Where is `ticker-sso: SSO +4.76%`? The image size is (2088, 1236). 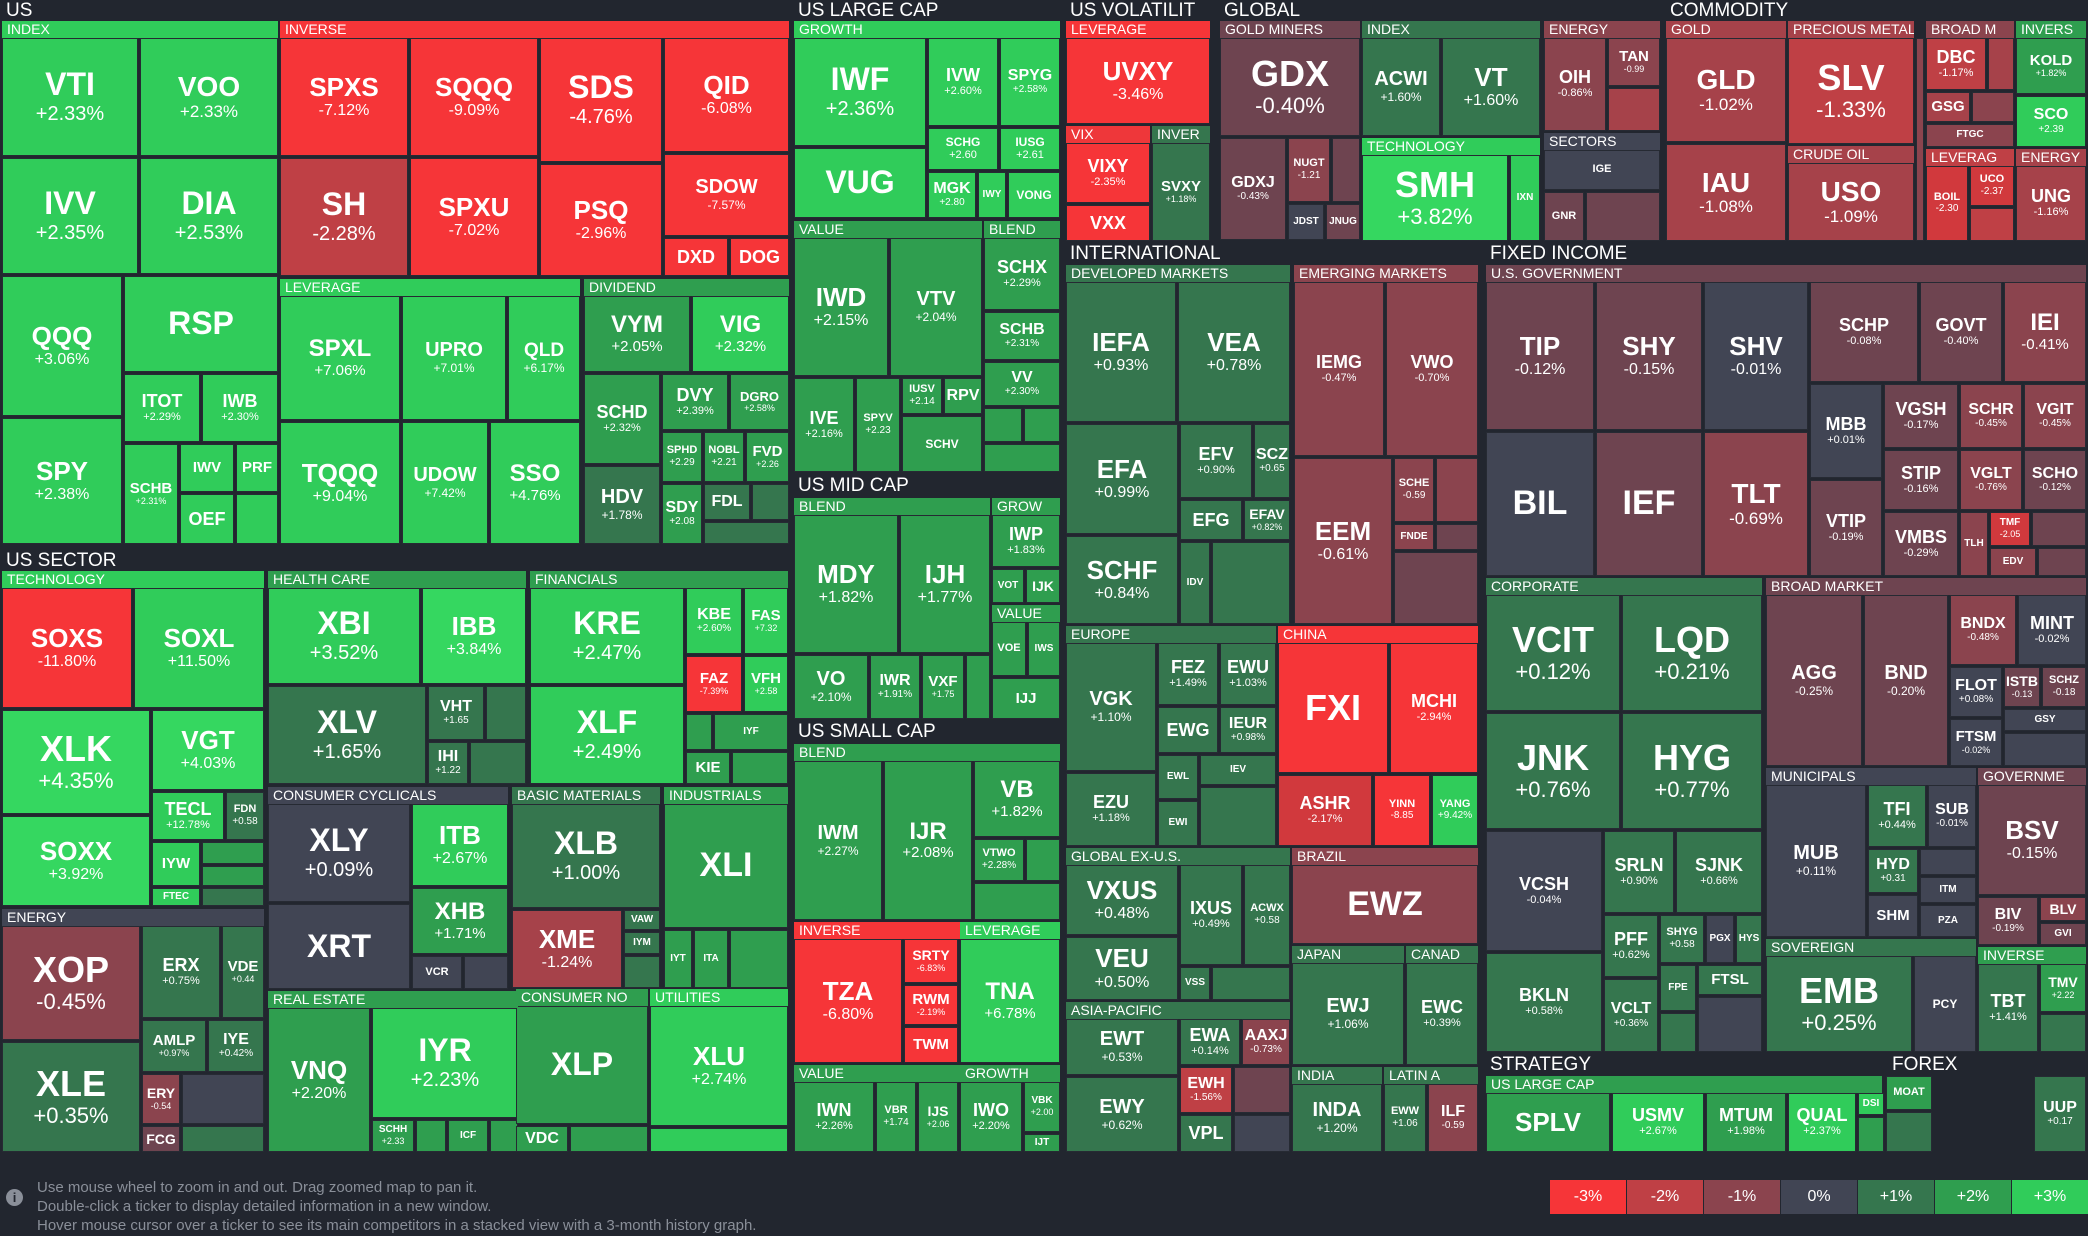 ticker-sso: SSO +4.76% is located at coordinates (535, 483).